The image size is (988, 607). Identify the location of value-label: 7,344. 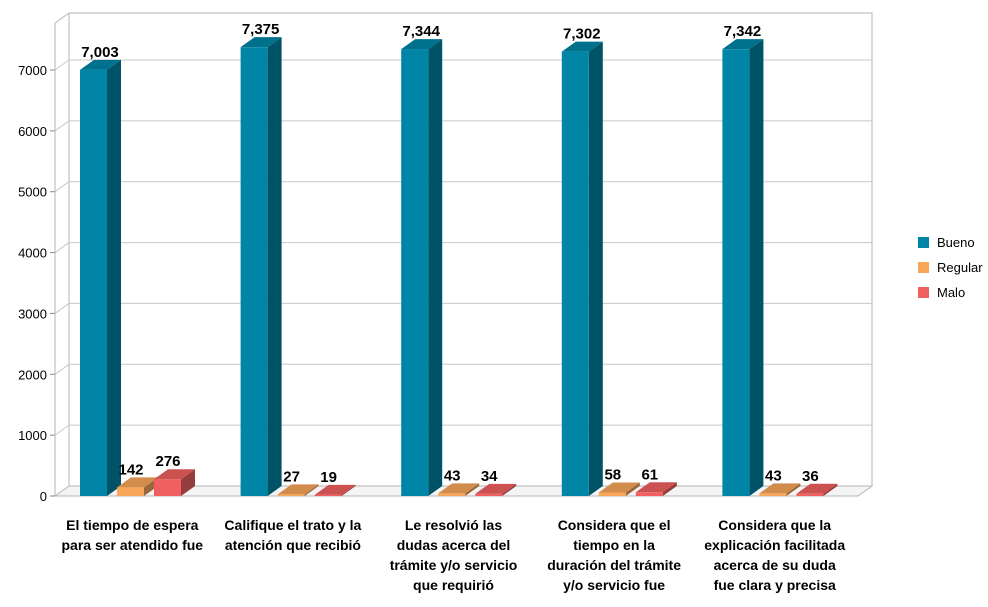
(421, 31).